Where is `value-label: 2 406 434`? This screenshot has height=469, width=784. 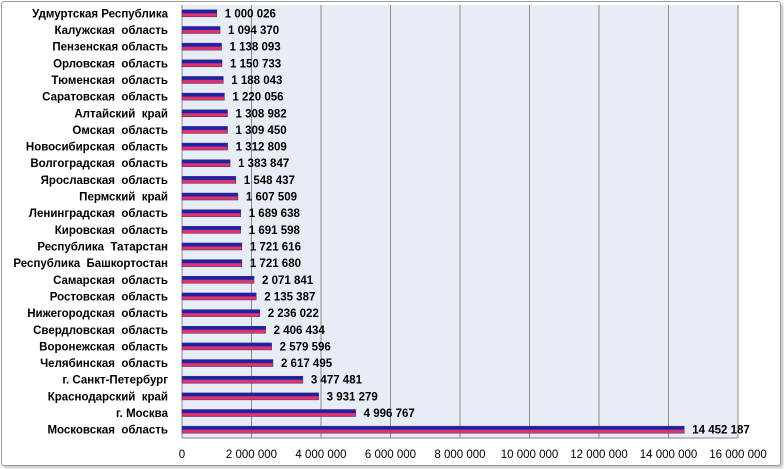 value-label: 2 406 434 is located at coordinates (300, 331).